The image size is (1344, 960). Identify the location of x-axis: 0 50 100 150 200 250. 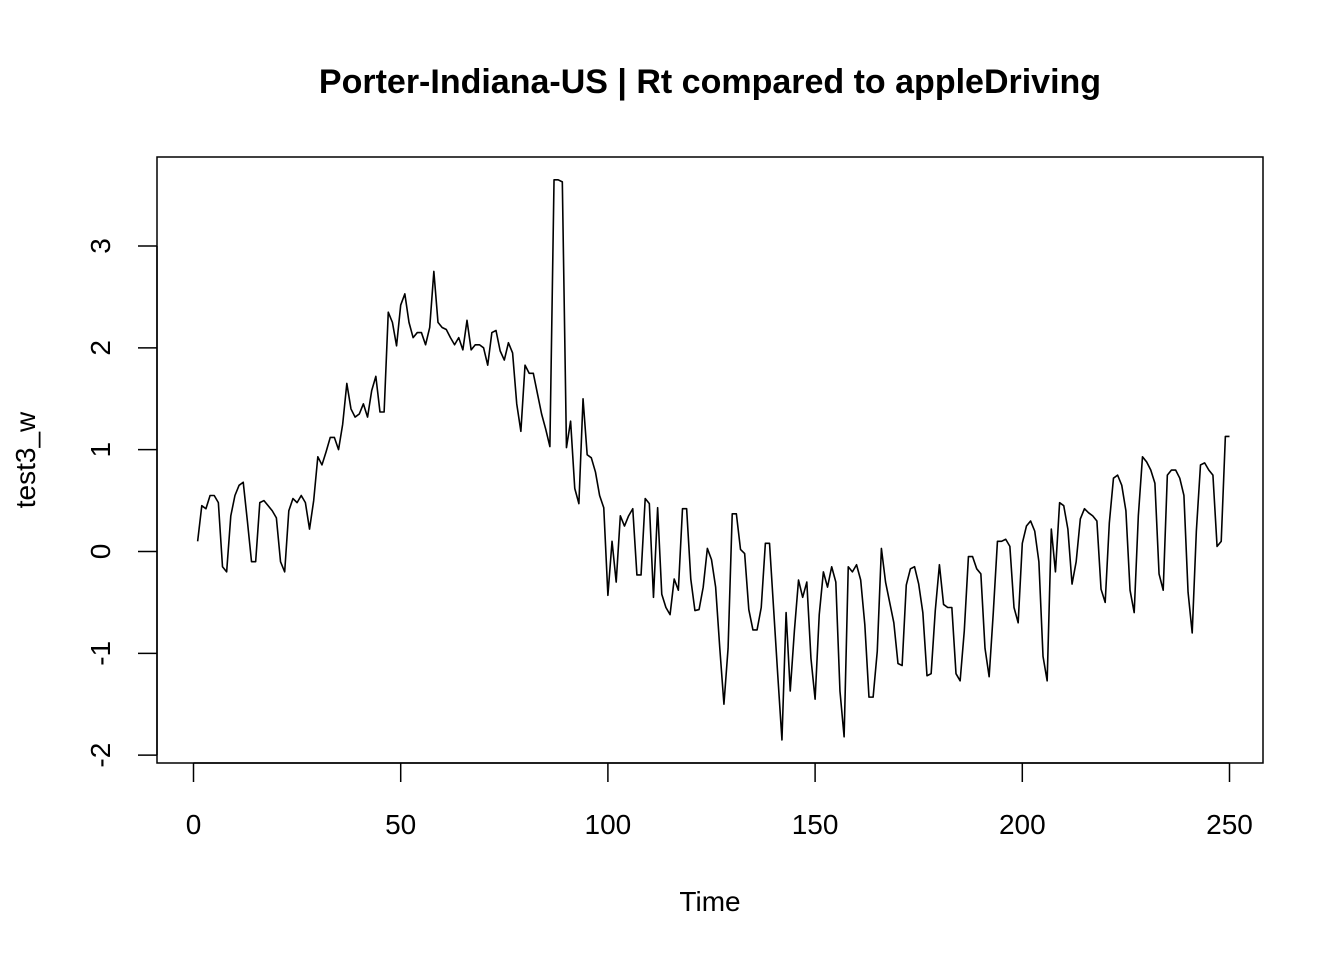
(719, 801).